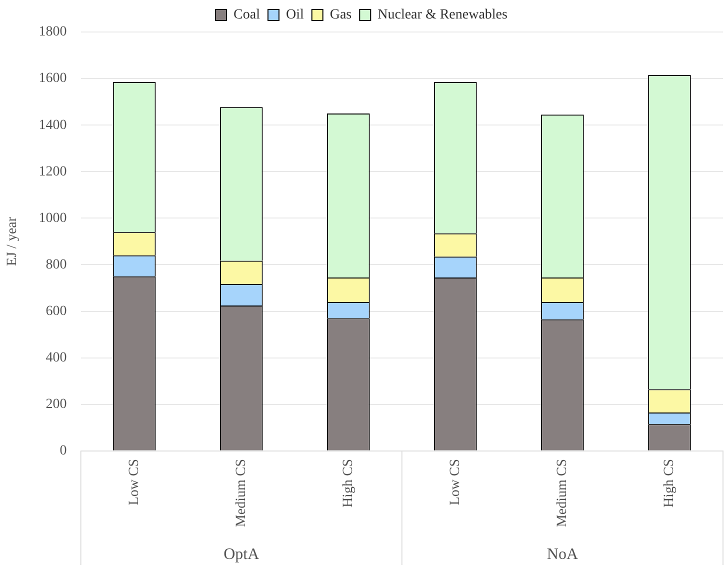 This screenshot has width=727, height=569. What do you see at coordinates (56, 264) in the screenshot?
I see `y-tick-label: 800` at bounding box center [56, 264].